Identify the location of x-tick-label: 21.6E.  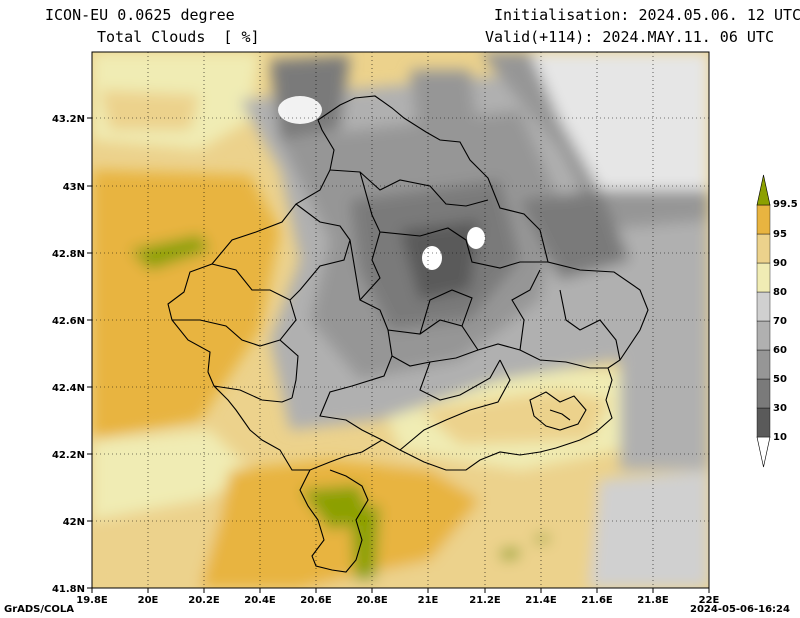
(597, 600).